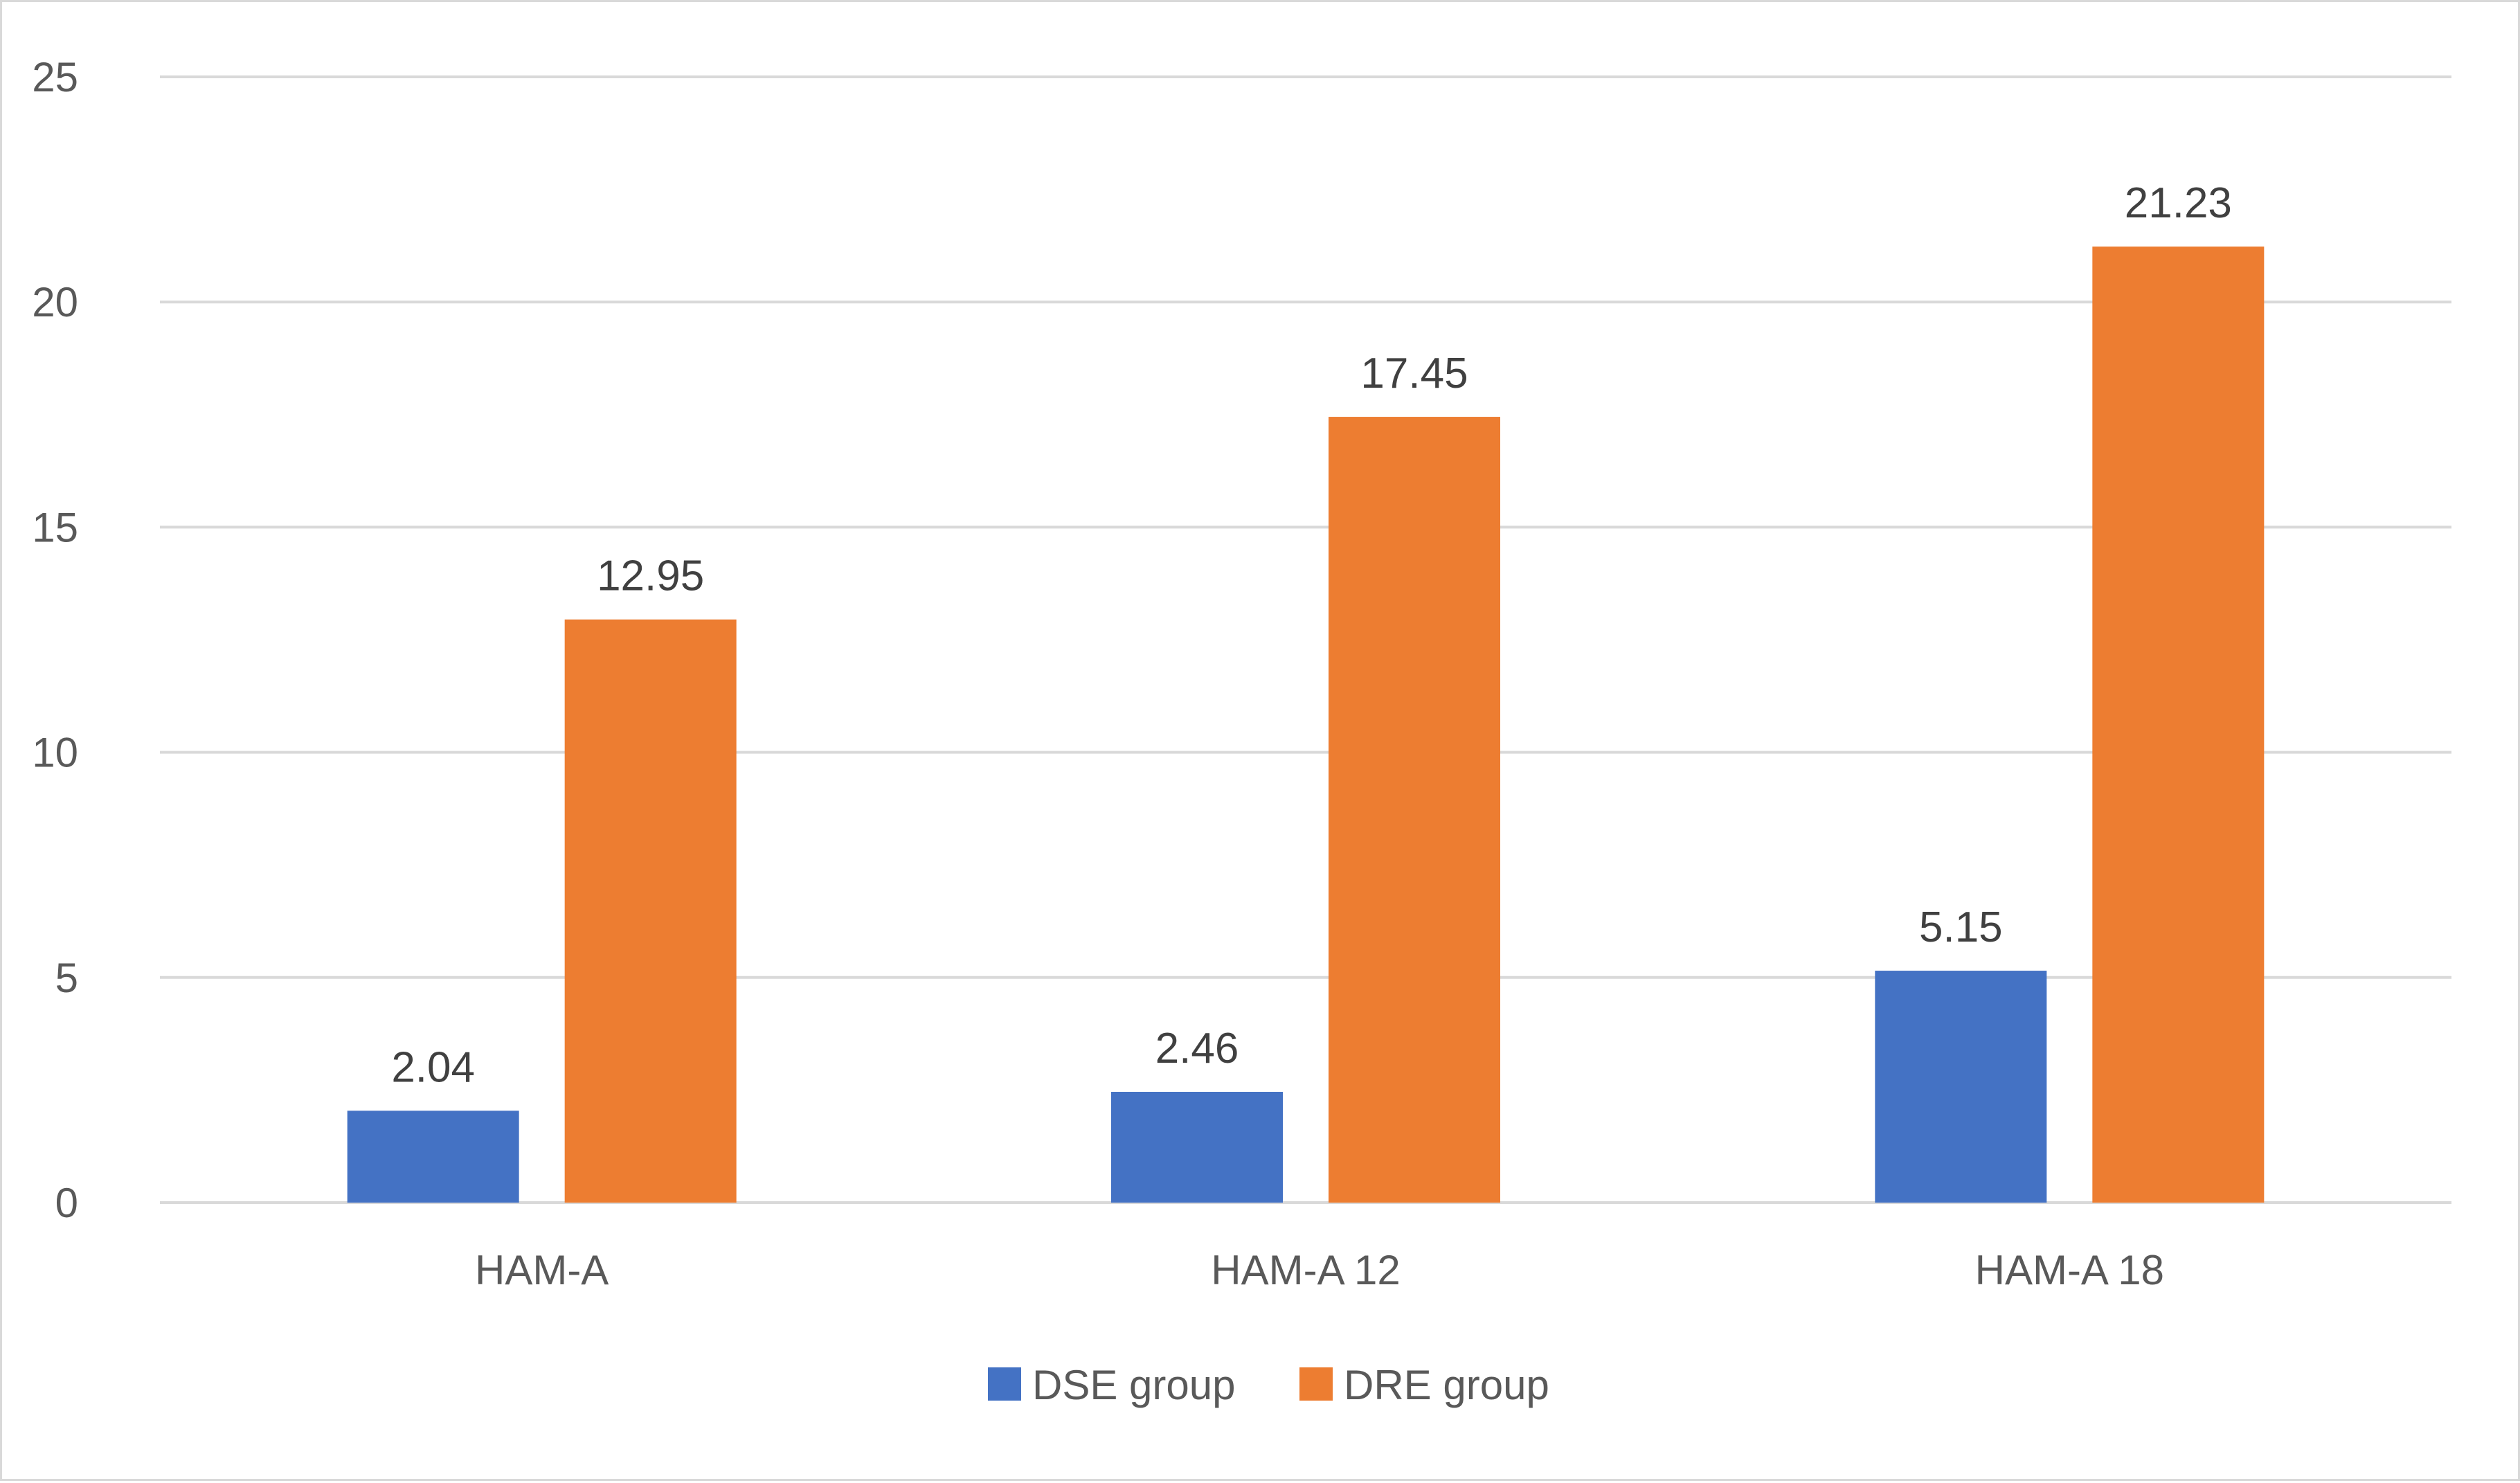 Image resolution: width=2520 pixels, height=1483 pixels. I want to click on y-axis-tick-labels: 0 5 10 15 20 25, so click(55, 640).